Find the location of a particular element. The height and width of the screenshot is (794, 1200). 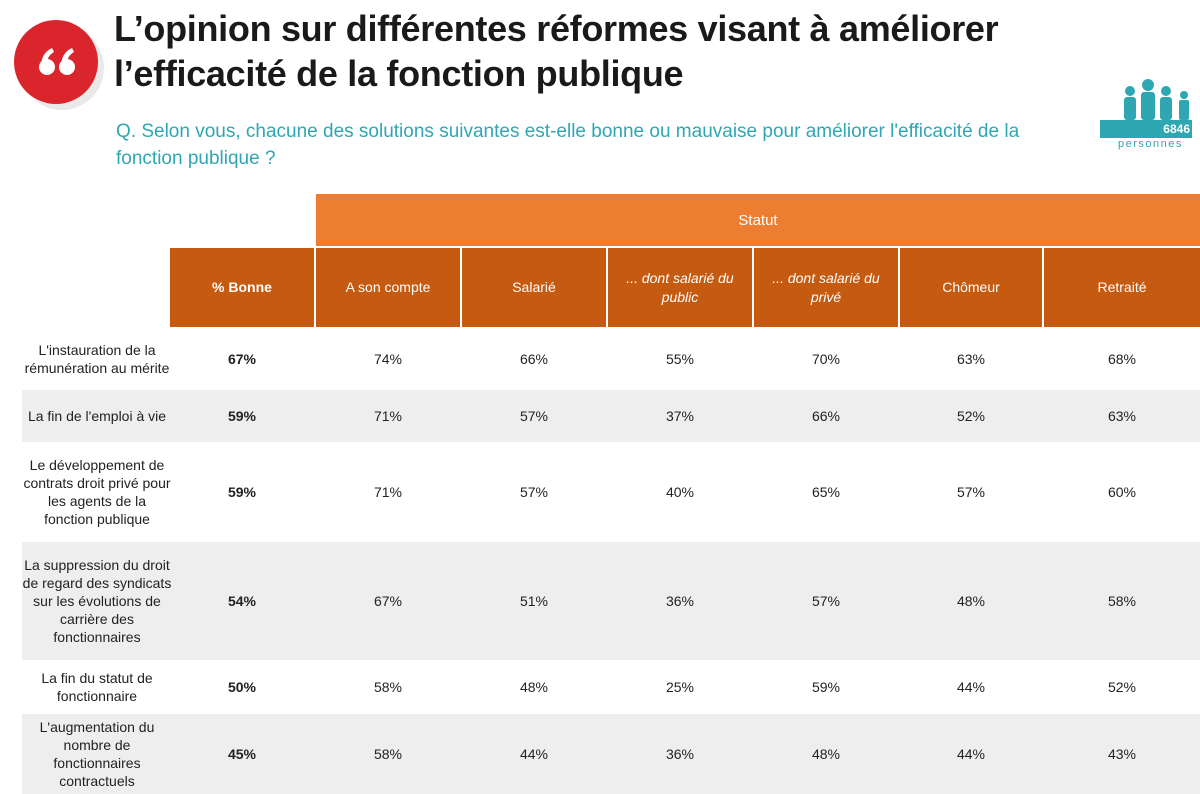

sample-count: 6846 is located at coordinates (1176, 129).